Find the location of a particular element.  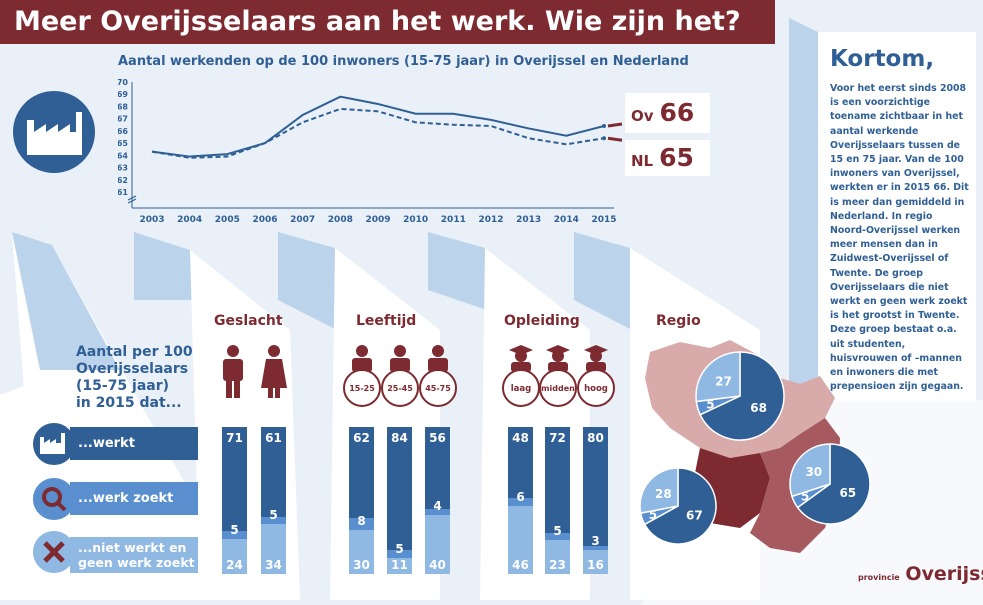

bar-value-label: 16 is located at coordinates (595, 564).